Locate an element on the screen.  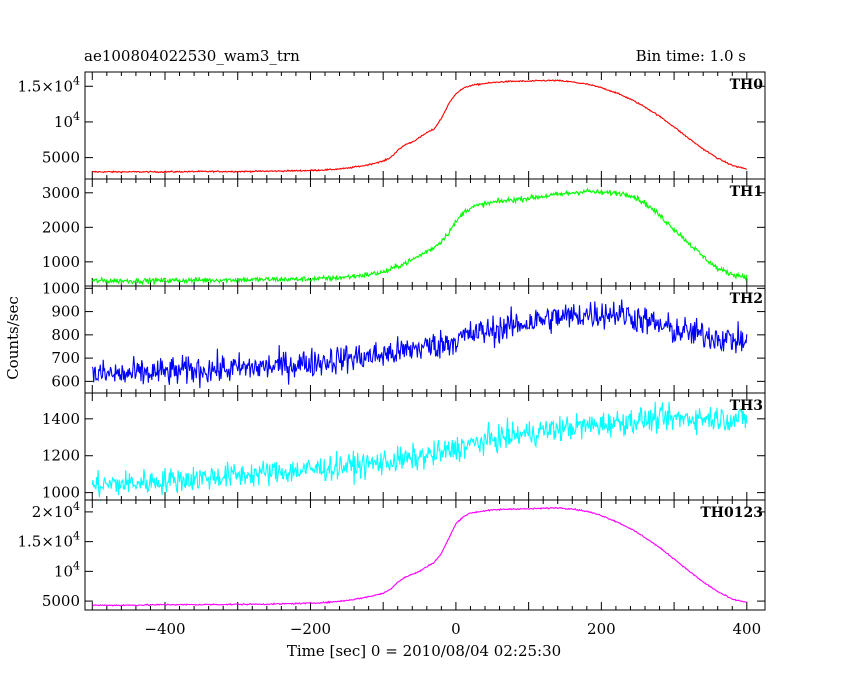
y-tick-label: 2×10⁴ is located at coordinates (56, 510).